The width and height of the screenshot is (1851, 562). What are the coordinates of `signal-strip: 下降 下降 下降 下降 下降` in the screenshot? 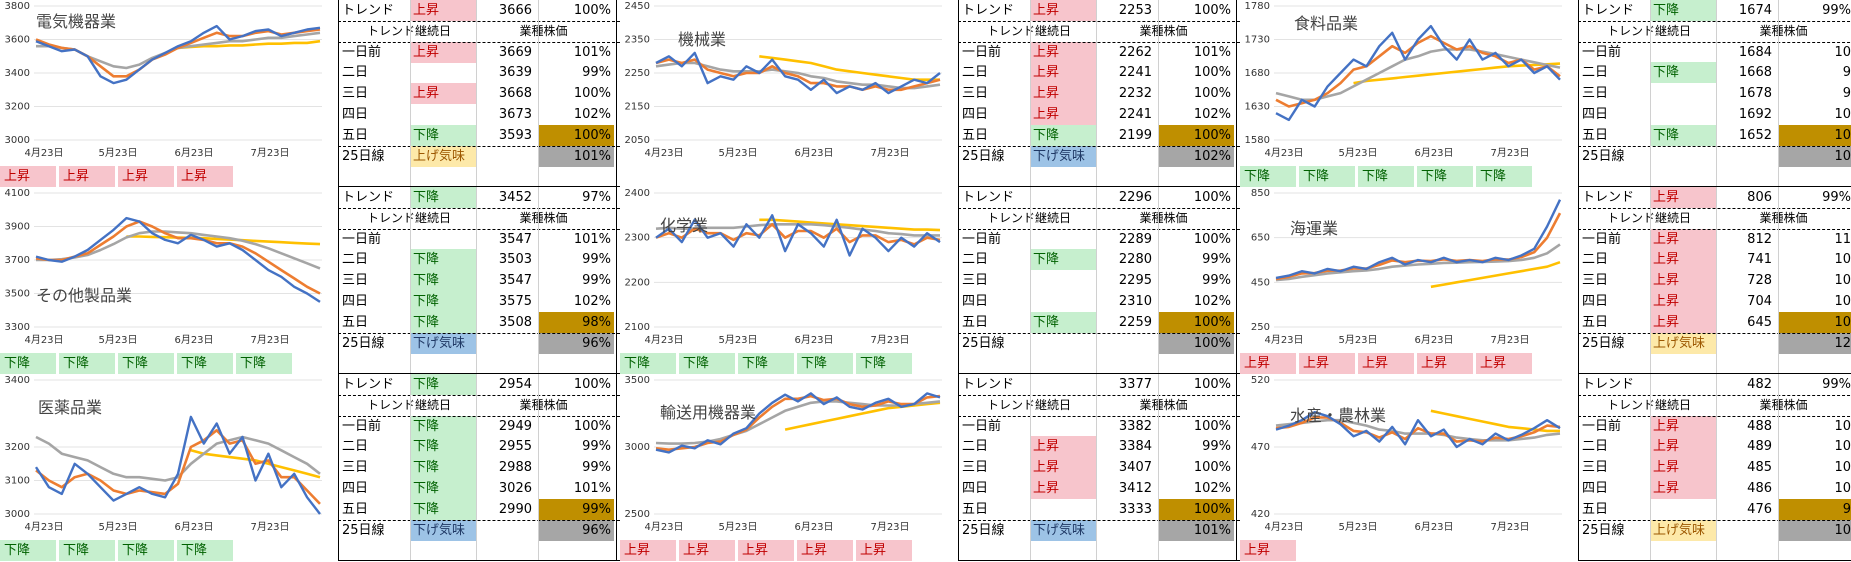 It's located at (785, 363).